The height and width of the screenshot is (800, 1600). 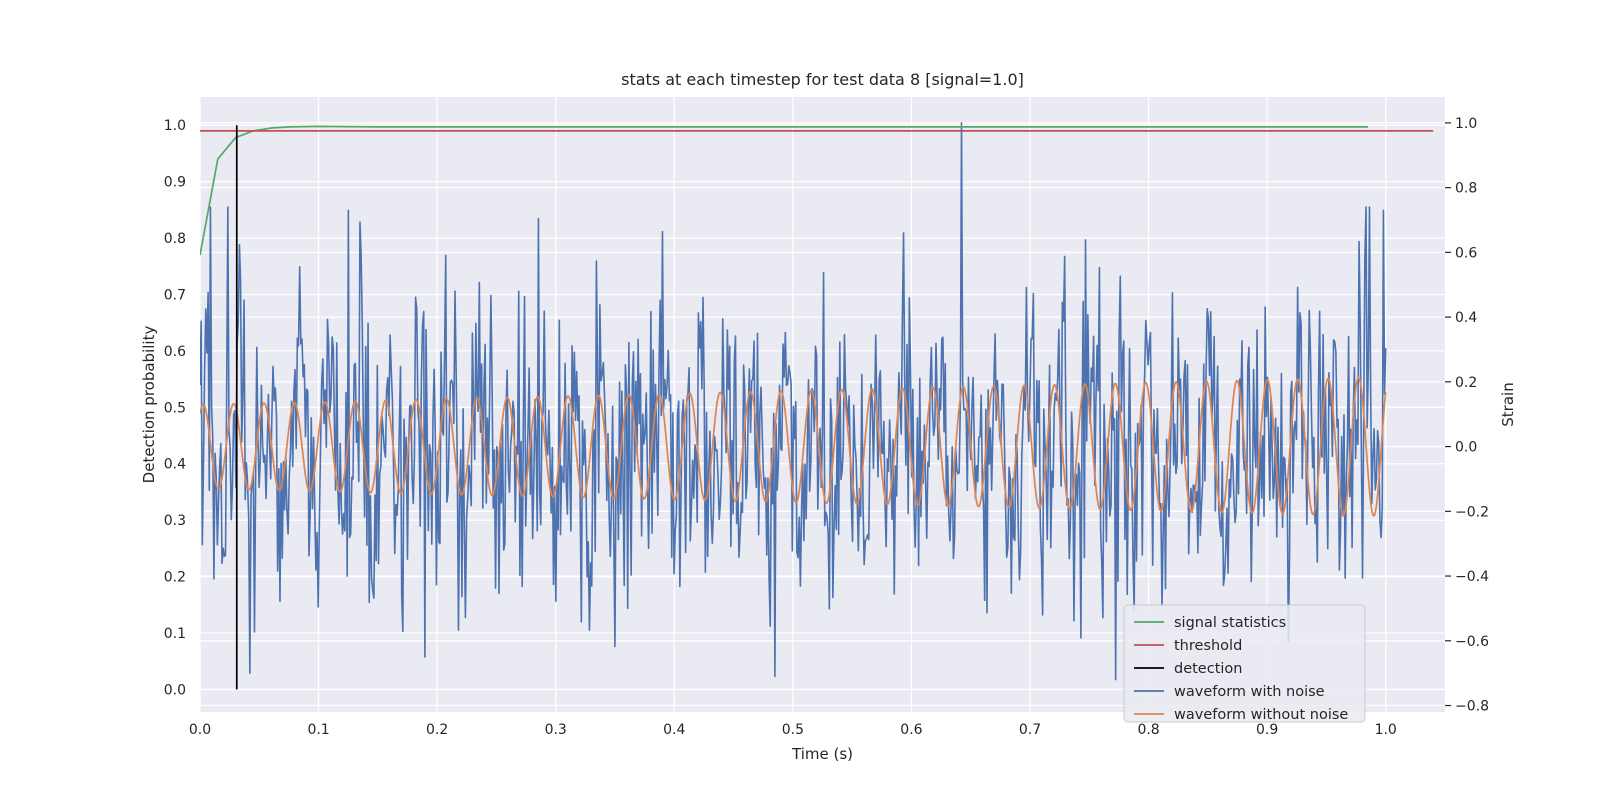 I want to click on y-tick-label-left: 0.9, so click(x=175, y=183).